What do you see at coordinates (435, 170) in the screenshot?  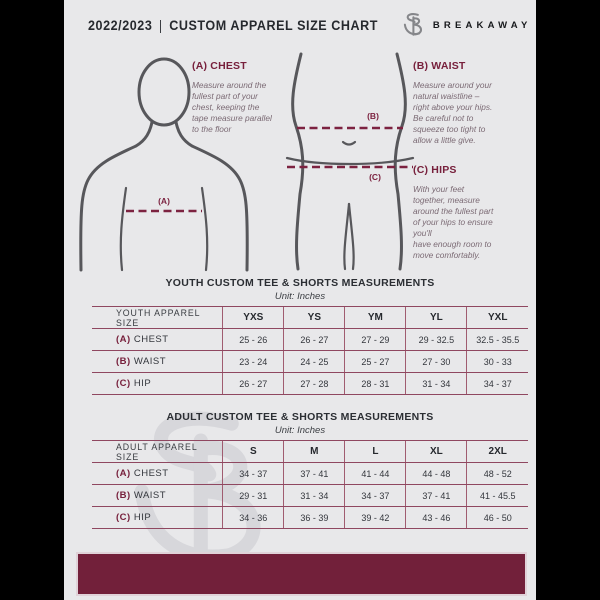 I see `hips-heading: (C) HIPS` at bounding box center [435, 170].